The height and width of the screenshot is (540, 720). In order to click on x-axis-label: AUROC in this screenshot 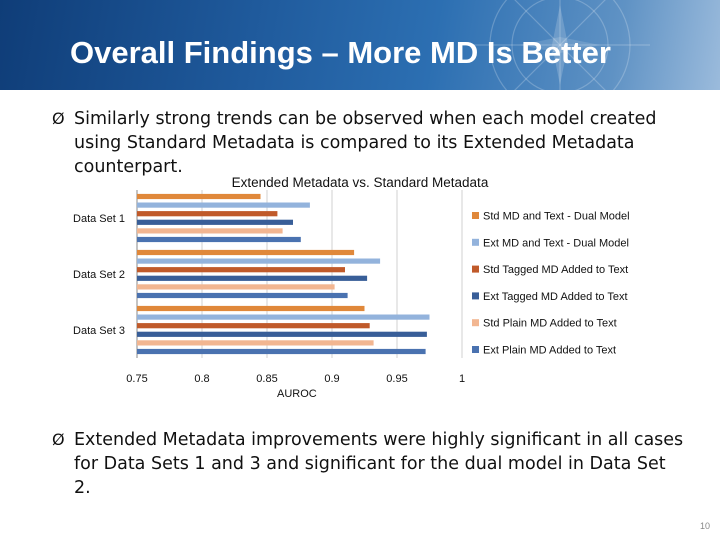, I will do `click(297, 394)`.